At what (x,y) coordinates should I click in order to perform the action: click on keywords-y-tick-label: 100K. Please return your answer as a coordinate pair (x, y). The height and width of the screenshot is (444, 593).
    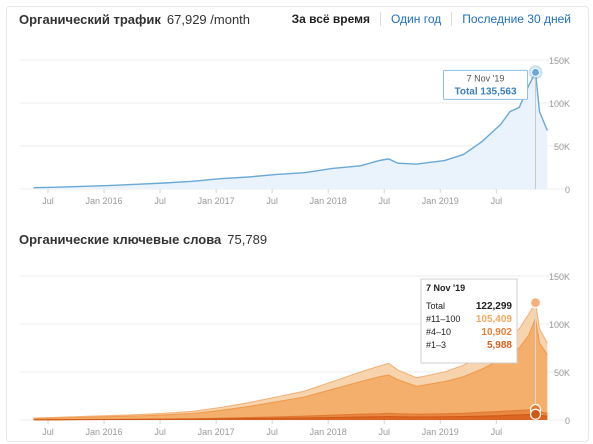
    Looking at the image, I should click on (559, 325).